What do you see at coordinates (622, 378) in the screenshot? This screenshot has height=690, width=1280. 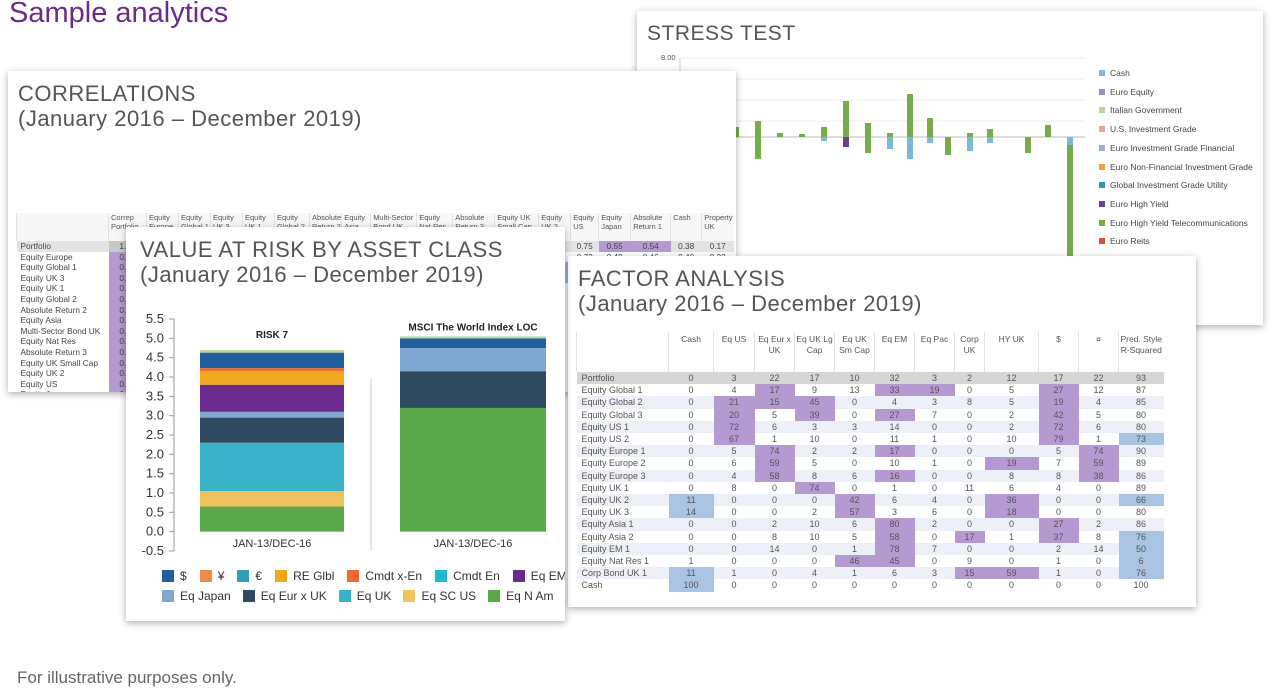 I see `row-label: Portfolio` at bounding box center [622, 378].